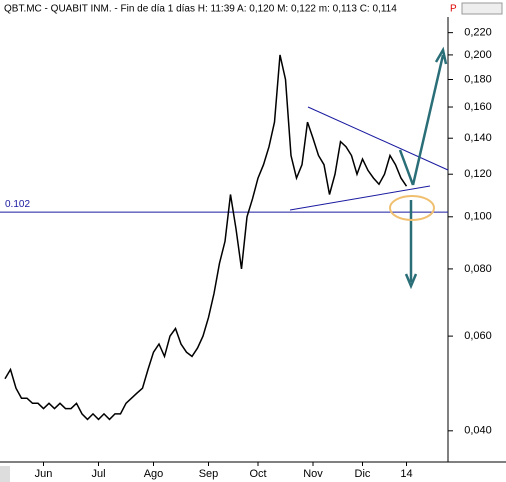  What do you see at coordinates (412, 208) in the screenshot?
I see `highlight-ellipse` at bounding box center [412, 208].